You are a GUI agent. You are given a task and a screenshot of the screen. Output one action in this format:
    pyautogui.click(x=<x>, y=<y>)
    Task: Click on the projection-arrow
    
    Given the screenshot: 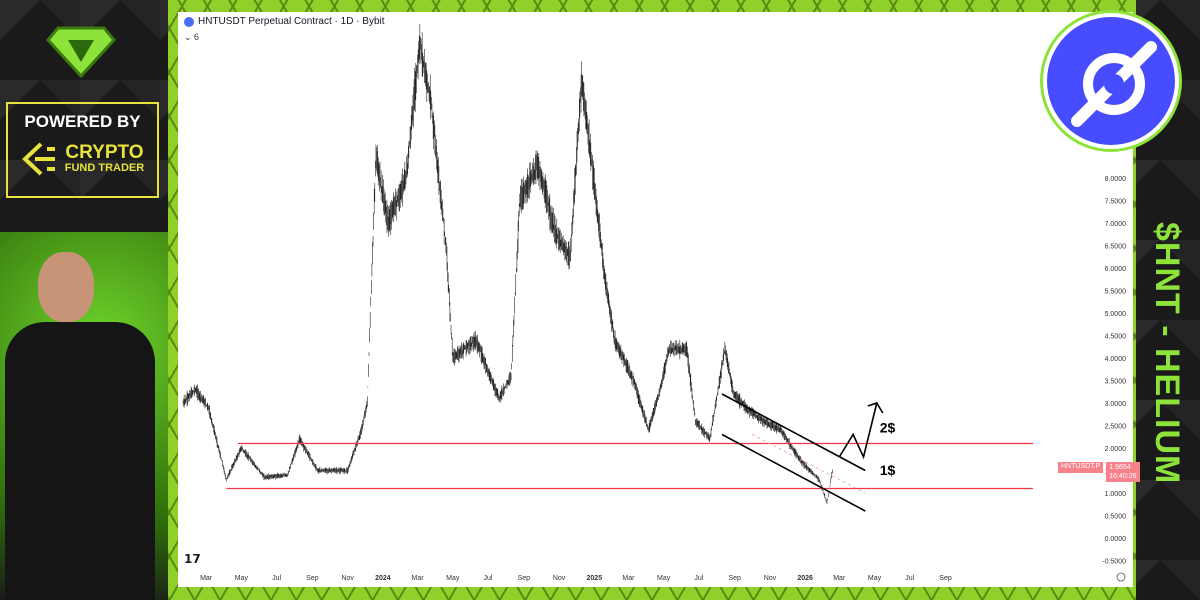 What is the action you would take?
    pyautogui.click(x=858, y=431)
    